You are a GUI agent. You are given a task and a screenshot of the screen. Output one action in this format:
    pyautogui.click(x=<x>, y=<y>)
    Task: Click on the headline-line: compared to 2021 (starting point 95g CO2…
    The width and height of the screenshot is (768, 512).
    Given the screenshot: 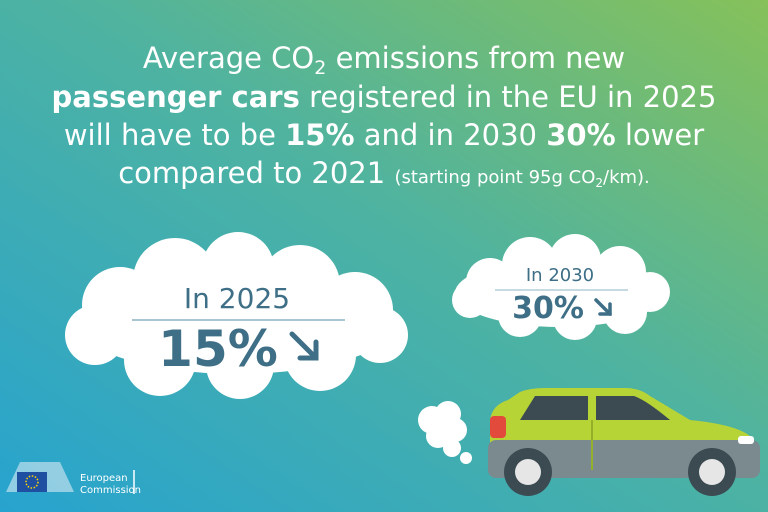 What is the action you would take?
    pyautogui.click(x=384, y=173)
    